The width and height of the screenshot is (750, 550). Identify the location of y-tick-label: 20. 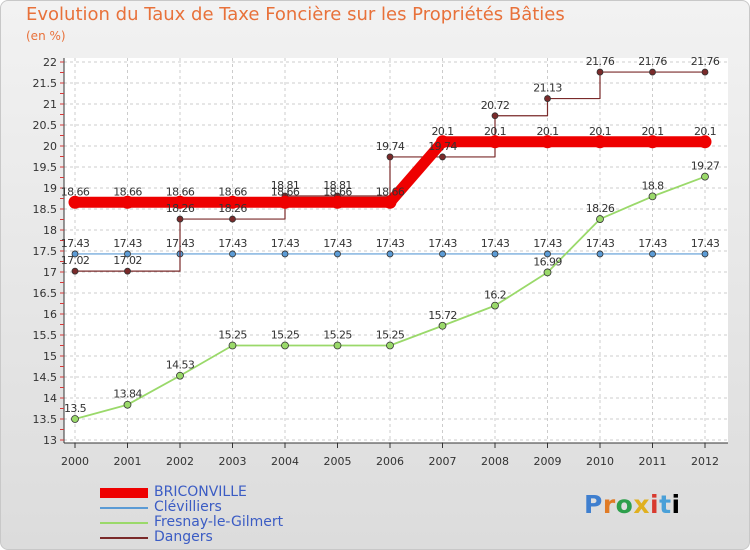
(50, 146).